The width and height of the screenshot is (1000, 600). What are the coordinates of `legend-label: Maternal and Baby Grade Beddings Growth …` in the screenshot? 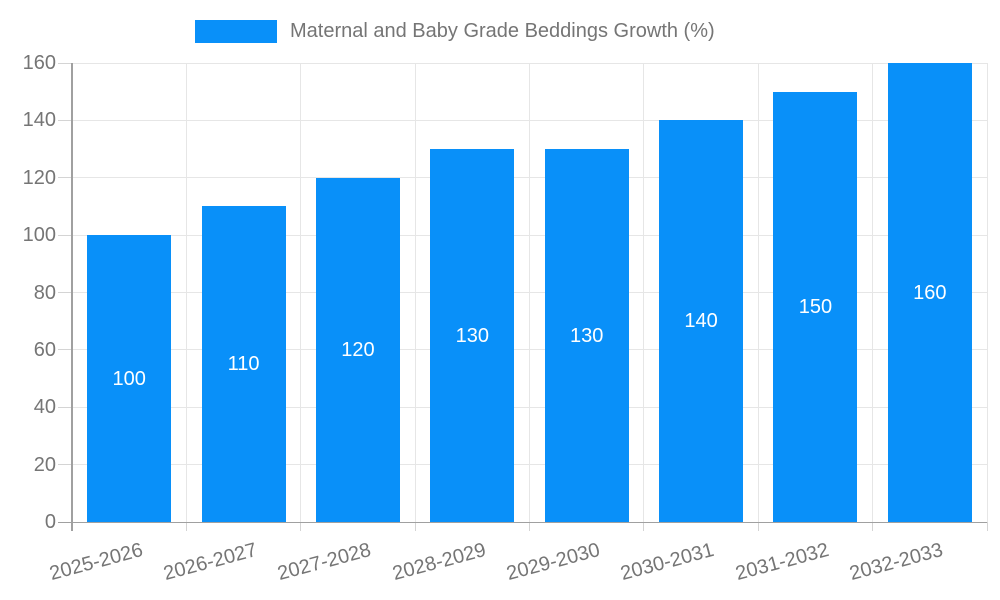 It's located at (502, 31).